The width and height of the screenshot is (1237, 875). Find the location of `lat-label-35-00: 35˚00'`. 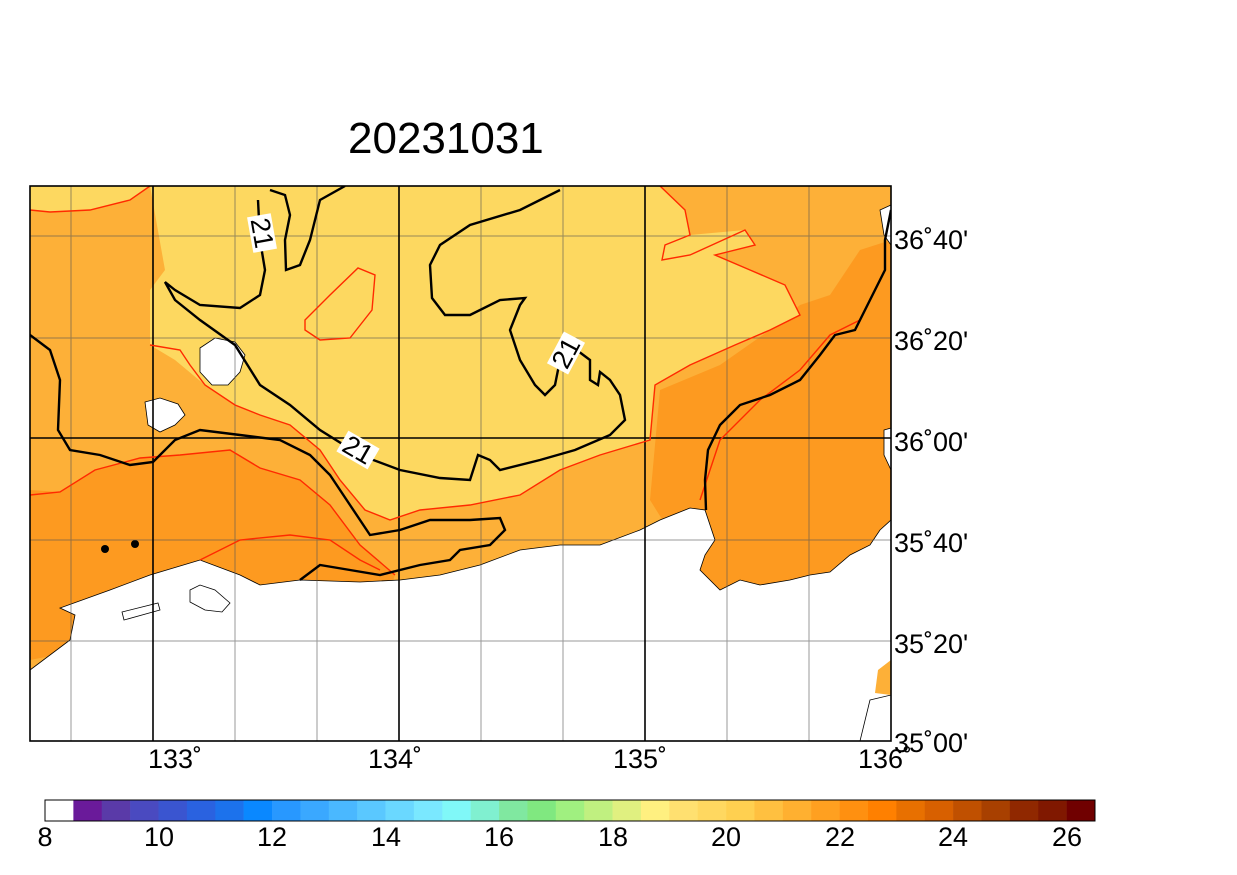

lat-label-35-00: 35˚00' is located at coordinates (931, 743).